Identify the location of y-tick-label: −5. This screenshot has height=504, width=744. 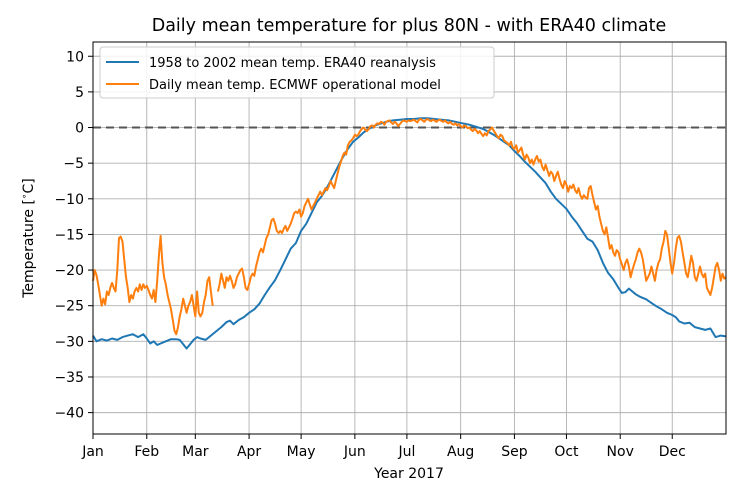
(73, 164).